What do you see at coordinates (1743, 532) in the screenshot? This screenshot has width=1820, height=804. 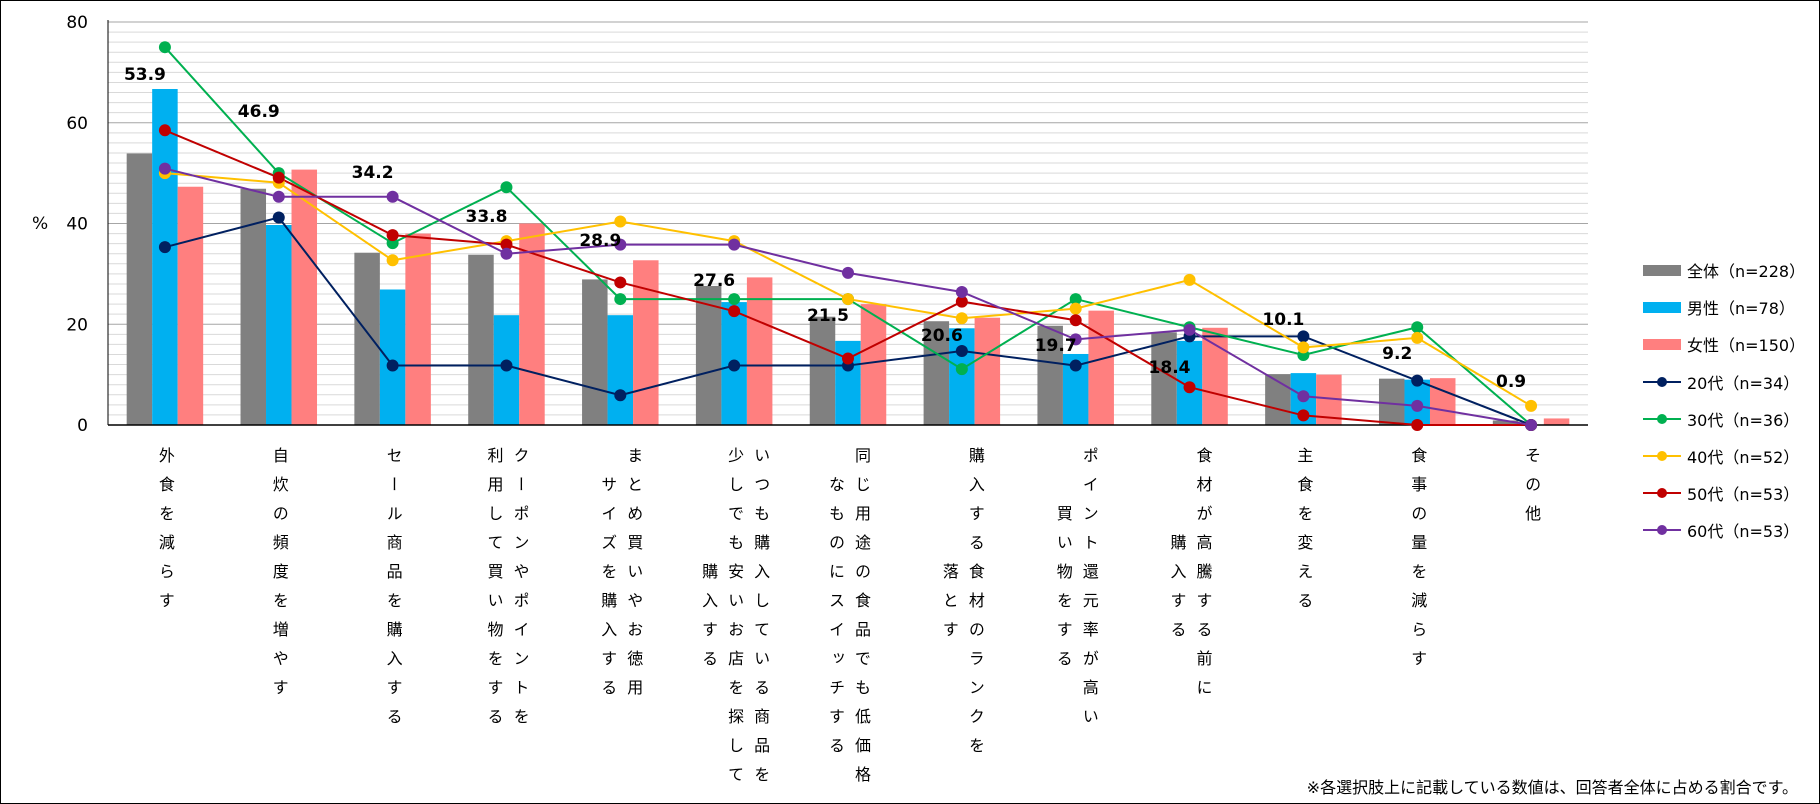 I see `legend-label: 60代（n=53）` at bounding box center [1743, 532].